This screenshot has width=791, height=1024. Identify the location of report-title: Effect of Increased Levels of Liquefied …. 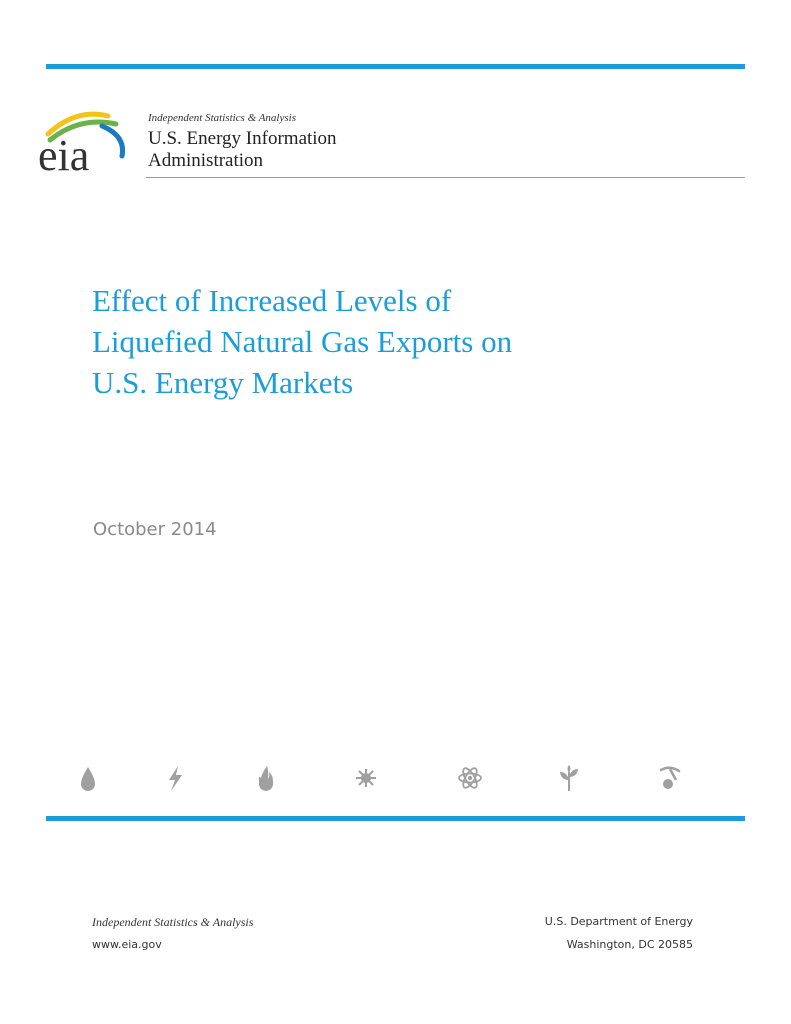
(402, 341).